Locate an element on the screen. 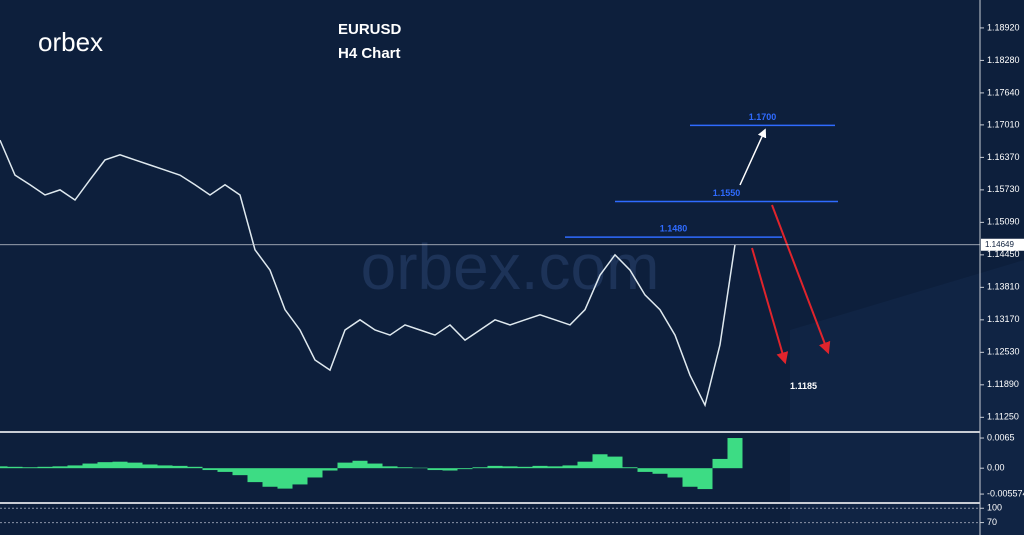  level-label: 1.1480 is located at coordinates (674, 228).